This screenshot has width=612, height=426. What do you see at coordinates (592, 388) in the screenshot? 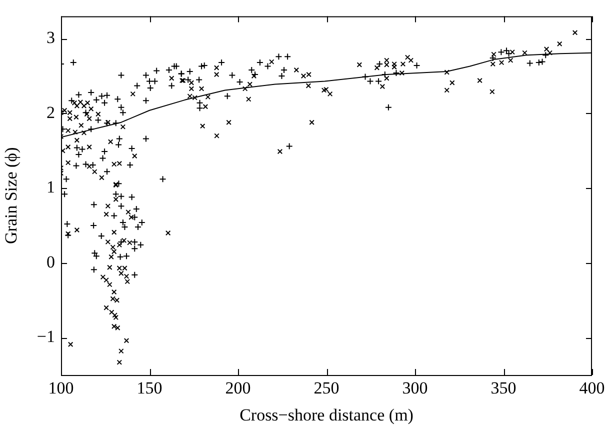
I see `x-tick-label: 400` at bounding box center [592, 388].